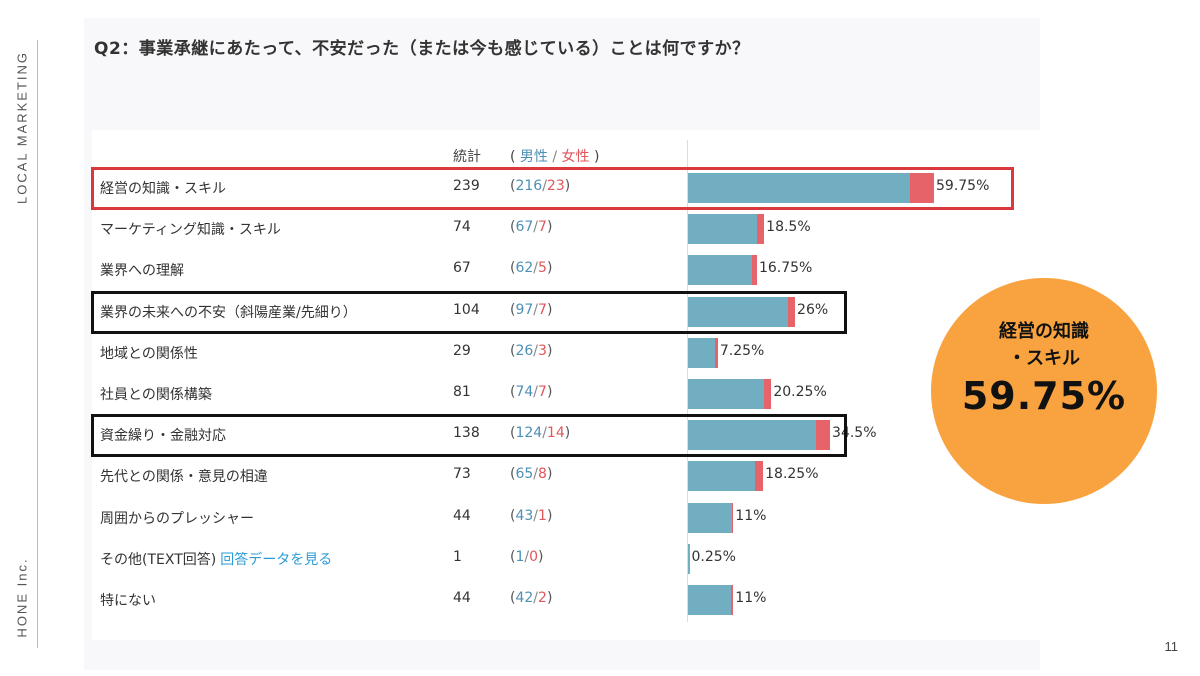 This screenshot has height=676, width=1200. I want to click on bar-percent-label: 59.75%, so click(963, 186).